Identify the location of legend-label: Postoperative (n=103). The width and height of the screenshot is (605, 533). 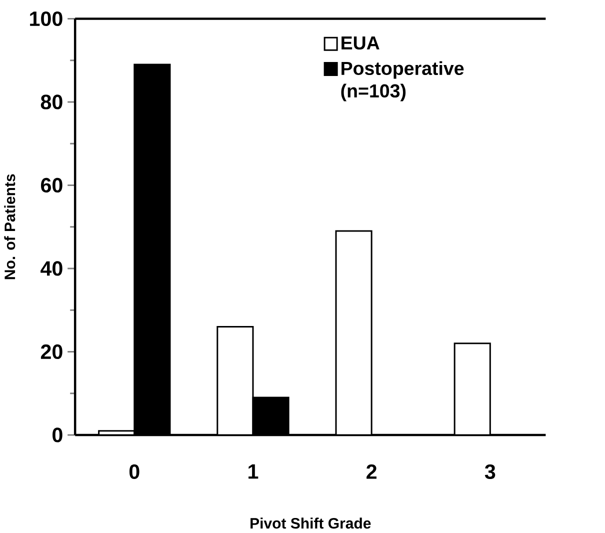
(402, 81).